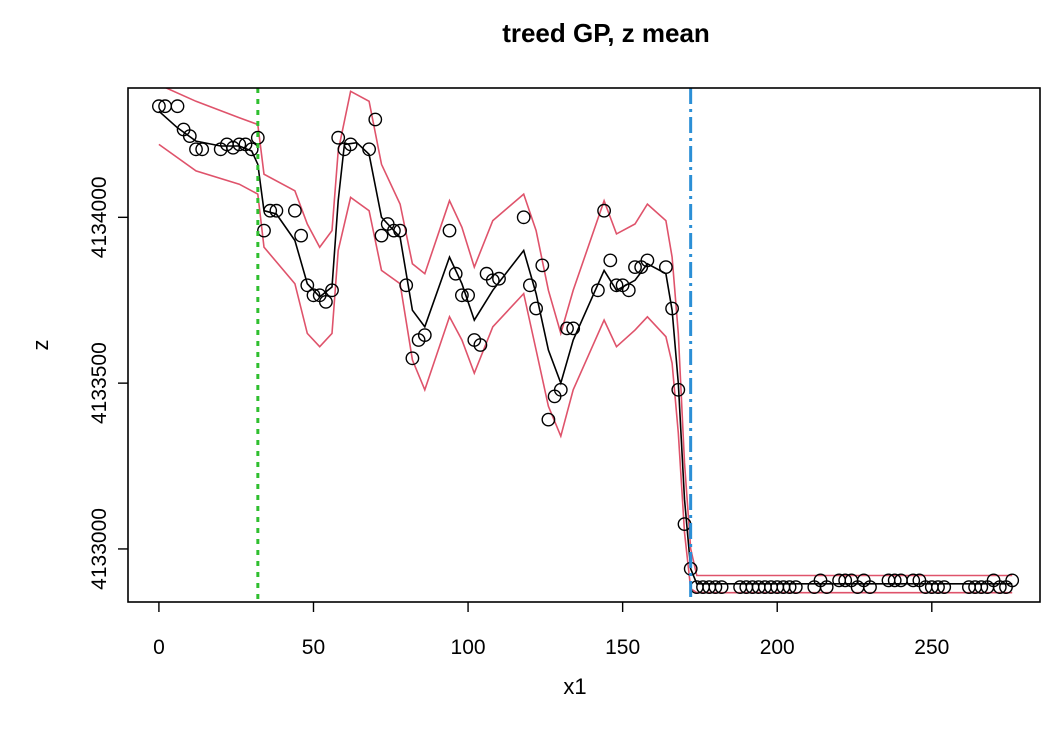 The height and width of the screenshot is (730, 1046). I want to click on x-tick-label: 250, so click(931, 647).